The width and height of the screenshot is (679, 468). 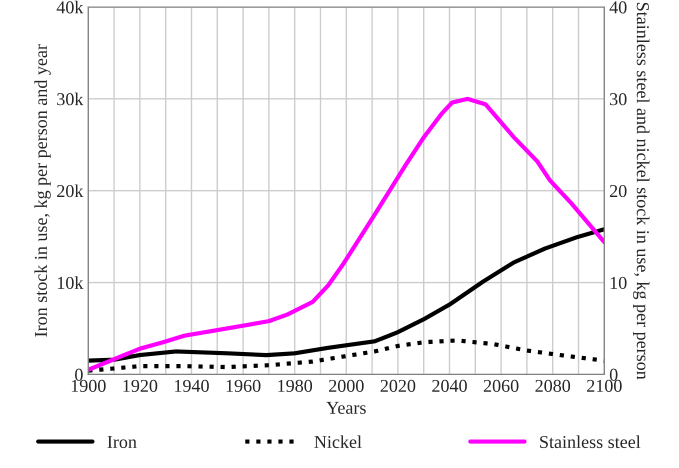 What do you see at coordinates (71, 282) in the screenshot?
I see `y-tick-label: 10k` at bounding box center [71, 282].